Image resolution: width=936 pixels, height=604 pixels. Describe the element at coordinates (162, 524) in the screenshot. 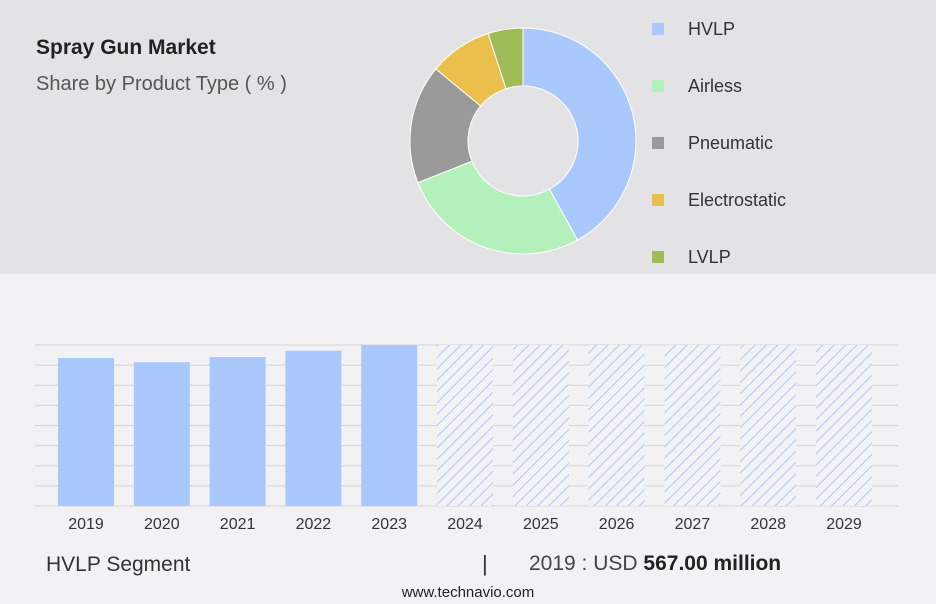

I see `x-tick-label: 2020` at that location.